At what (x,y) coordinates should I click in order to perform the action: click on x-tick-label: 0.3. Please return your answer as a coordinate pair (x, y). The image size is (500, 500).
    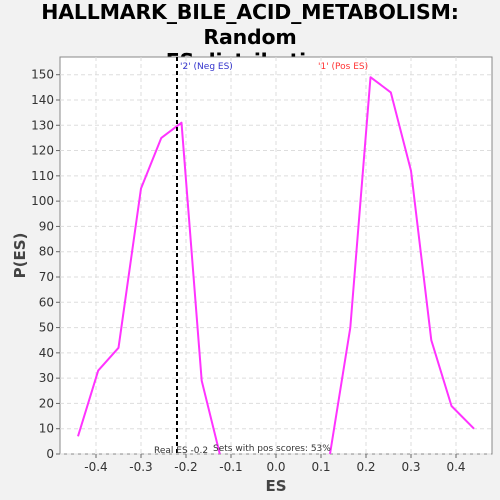
    Looking at the image, I should click on (410, 467).